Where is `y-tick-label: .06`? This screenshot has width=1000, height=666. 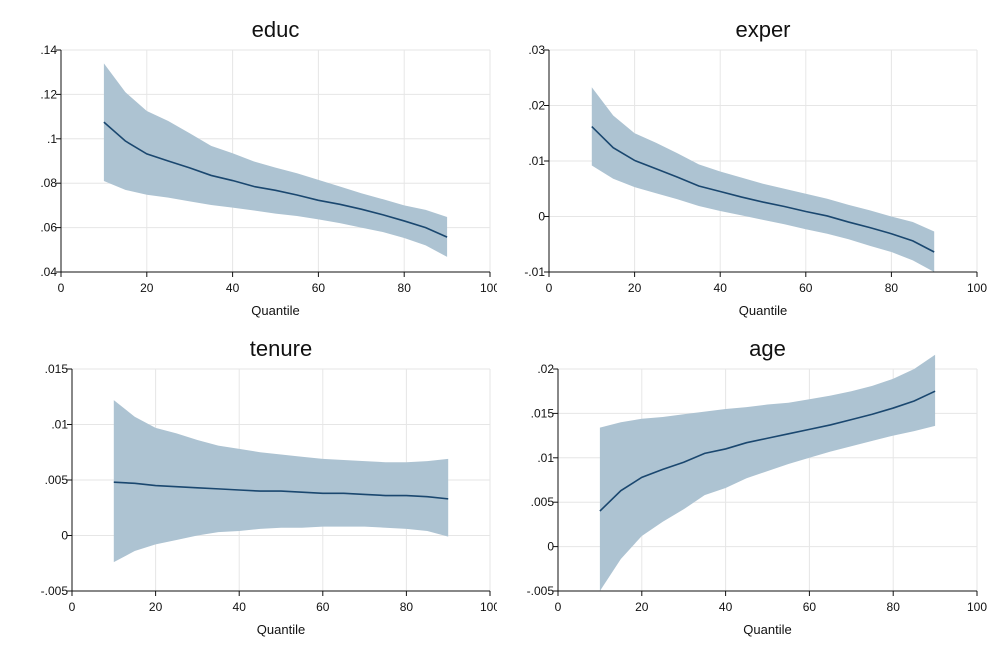
y-tick-label: .06 is located at coordinates (48, 228).